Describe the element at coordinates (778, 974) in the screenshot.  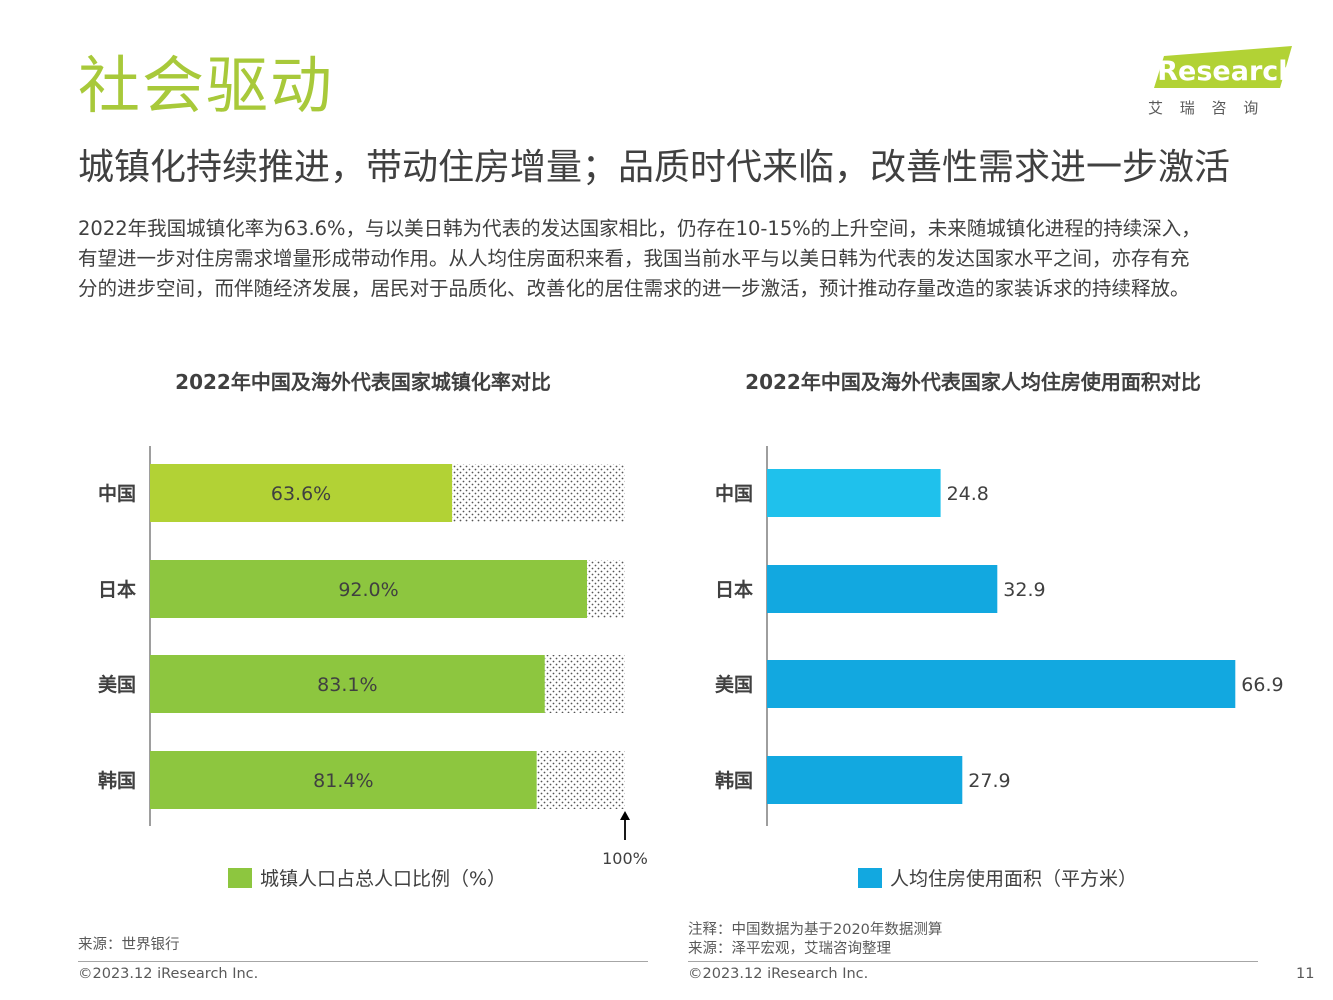
I see `right-copyright: ©2023.12 iResearch Inc.` at that location.